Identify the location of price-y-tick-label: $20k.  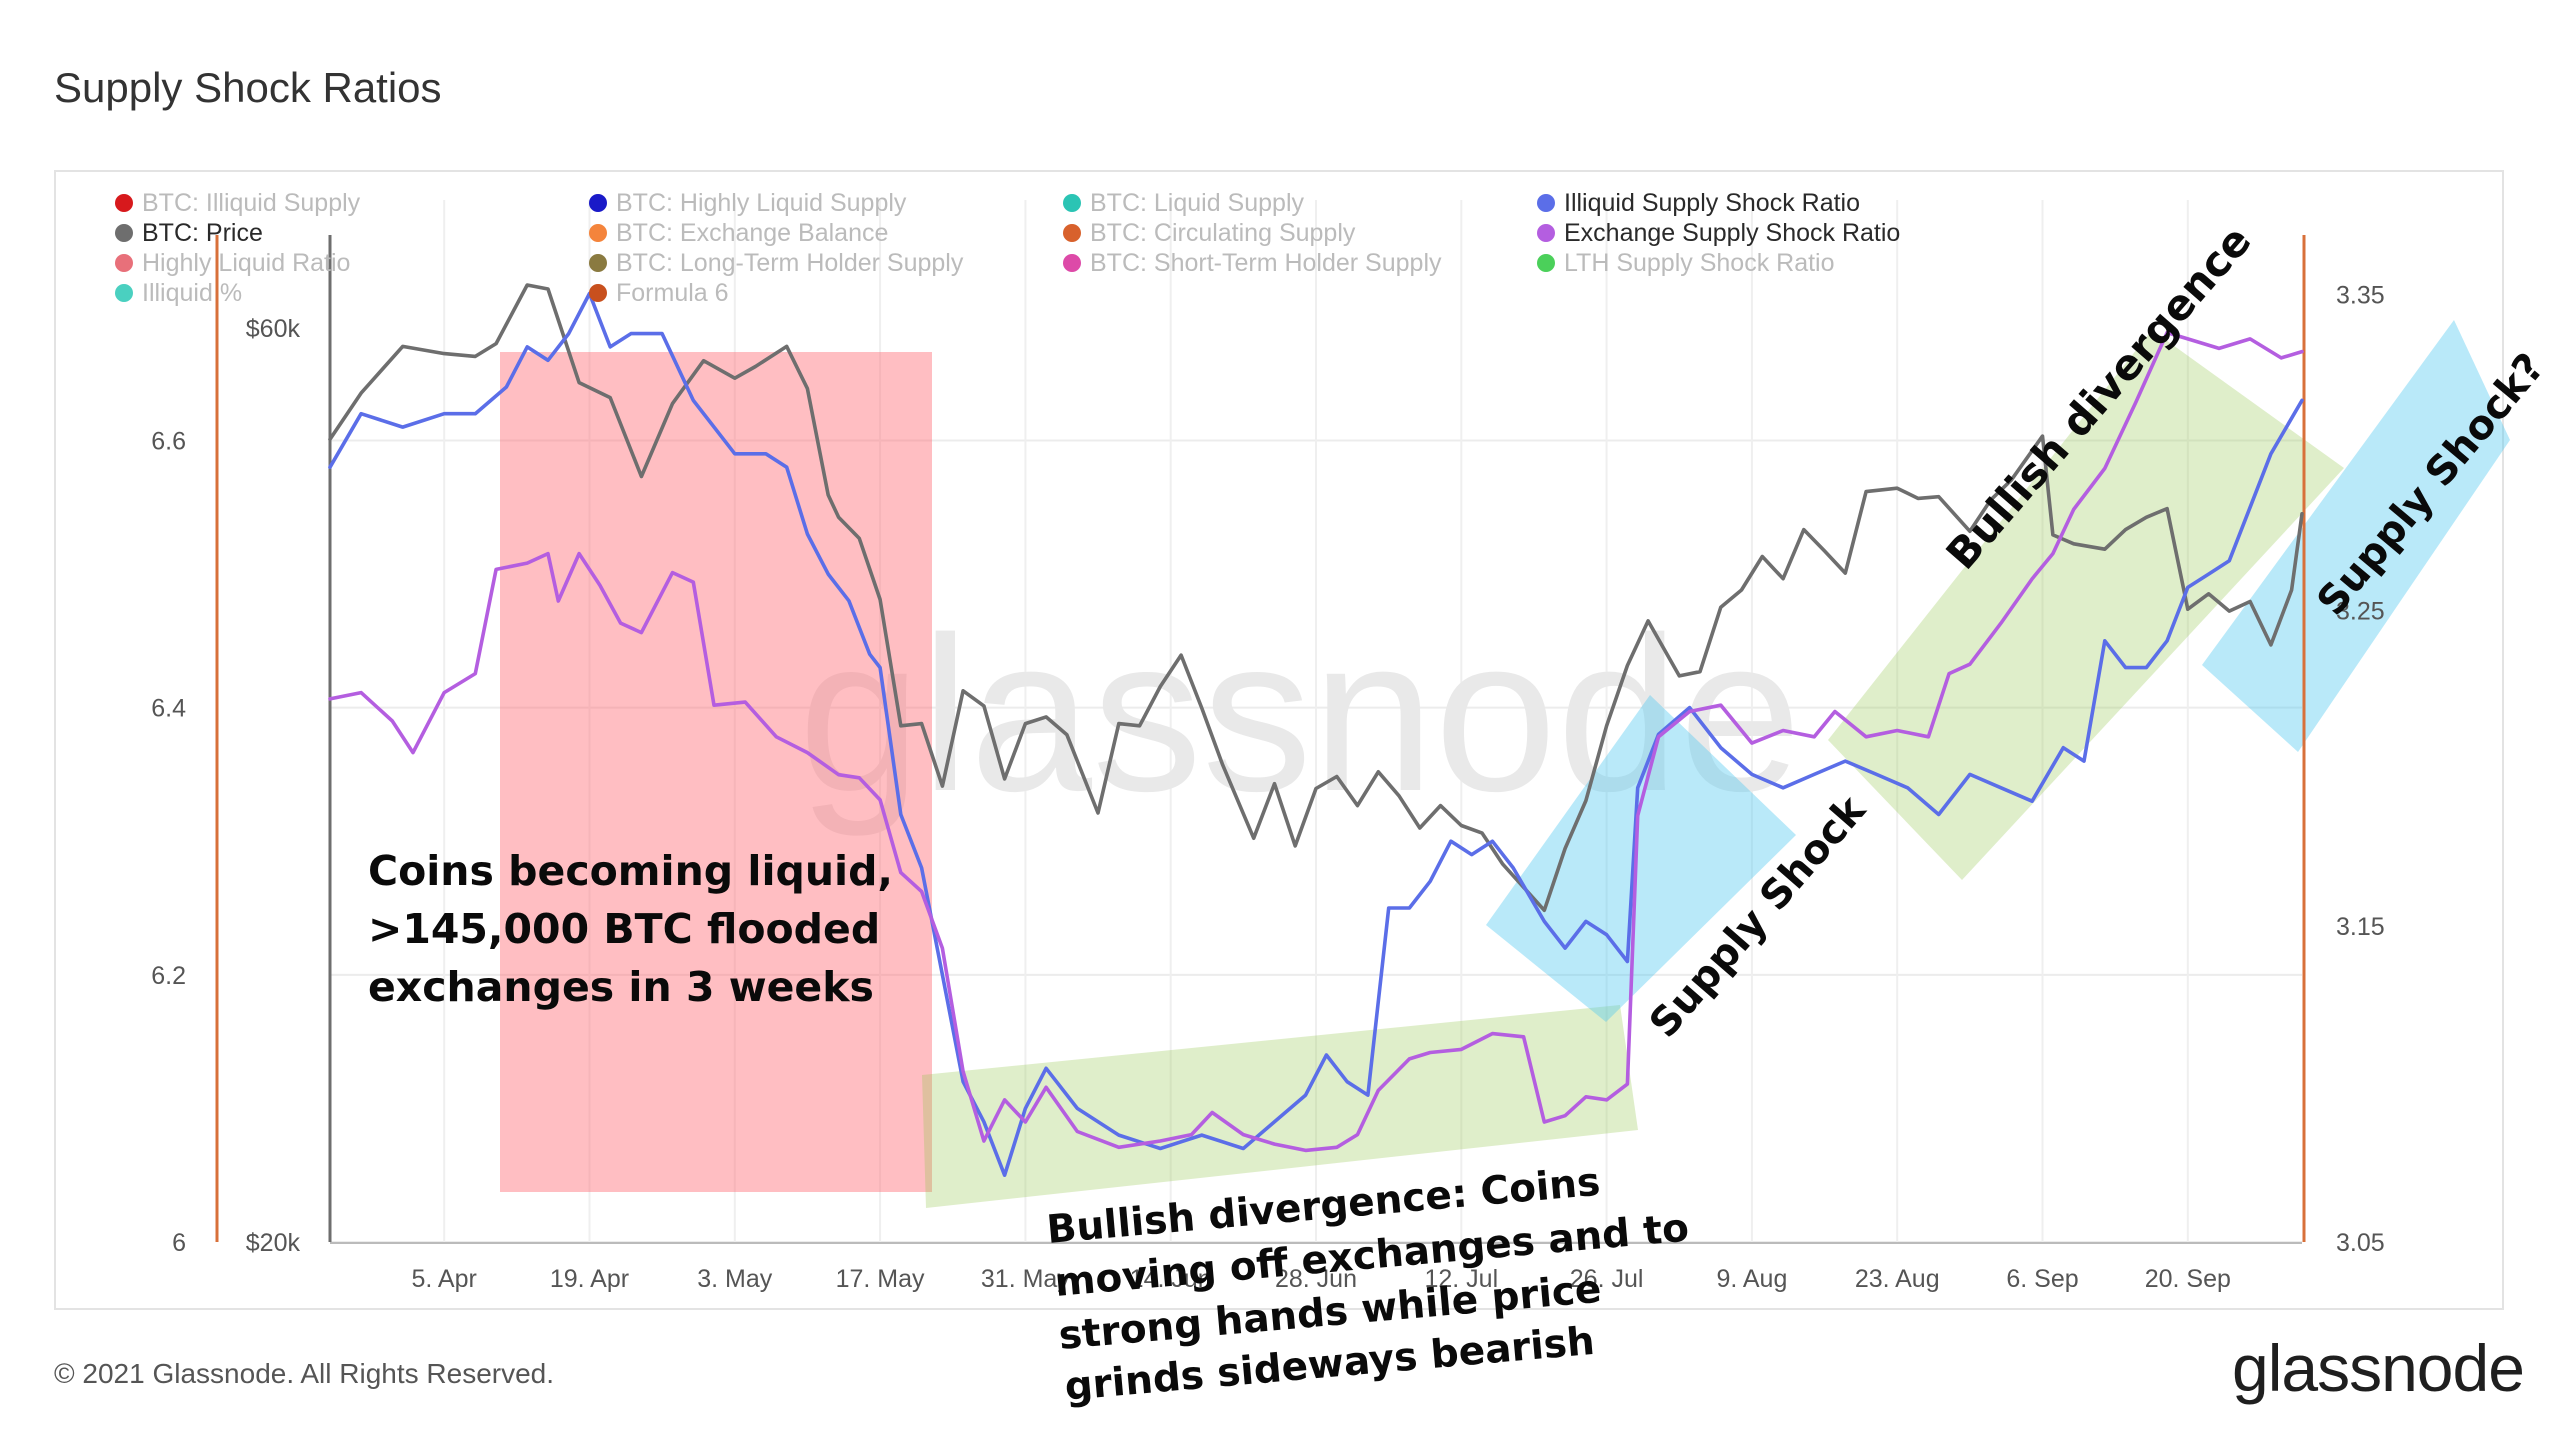
(273, 1243).